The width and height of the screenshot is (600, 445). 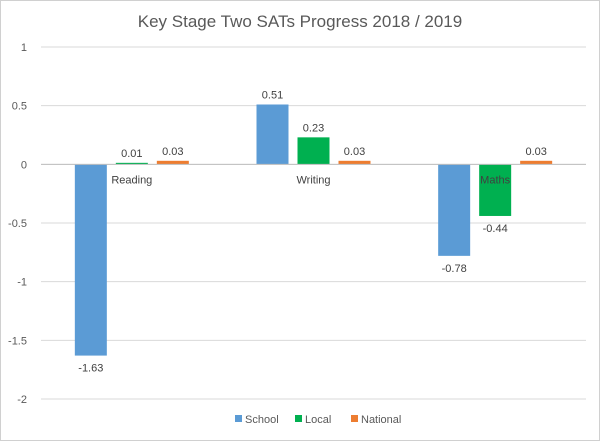 I want to click on category-labels: Reading Writing Maths, so click(x=310, y=180).